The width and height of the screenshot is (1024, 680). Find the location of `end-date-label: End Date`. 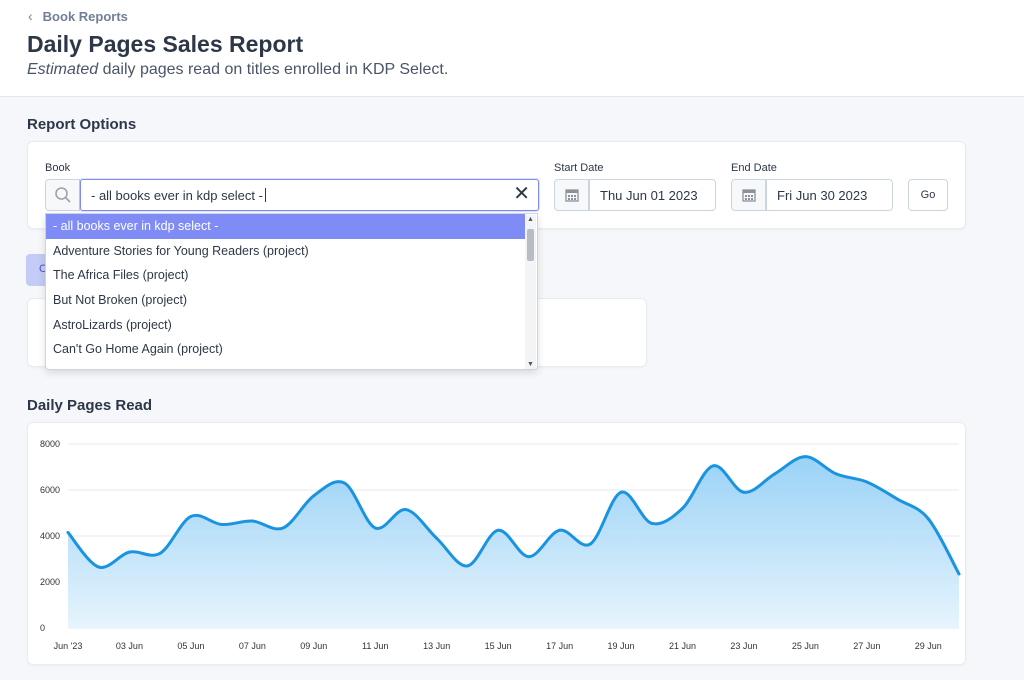

end-date-label: End Date is located at coordinates (754, 168).